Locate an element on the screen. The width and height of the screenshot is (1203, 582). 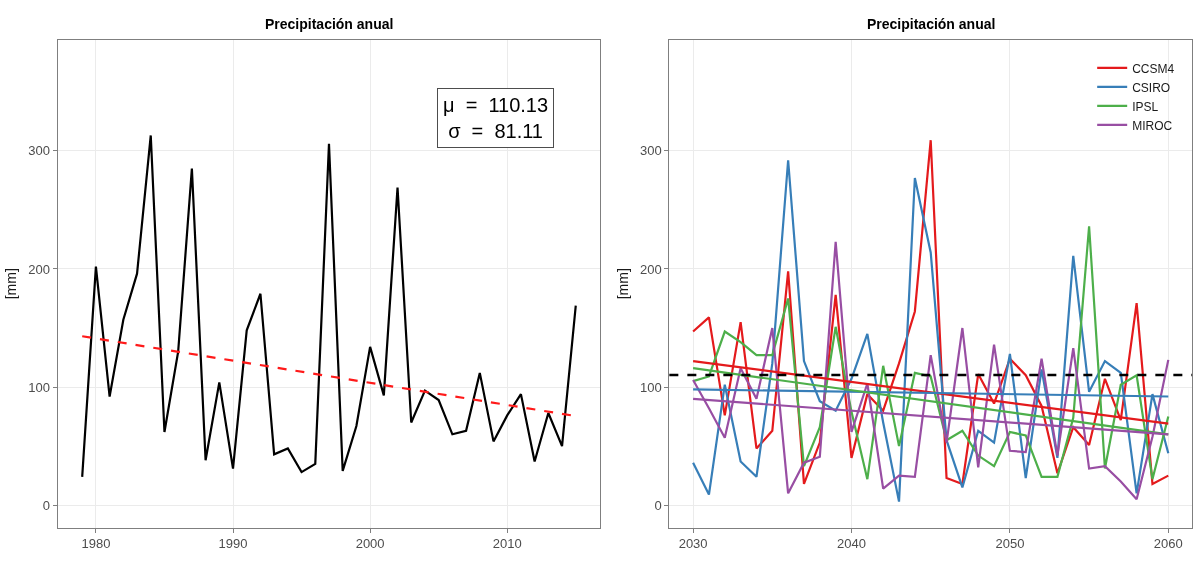
x-tick-label: 2000 is located at coordinates (370, 544).